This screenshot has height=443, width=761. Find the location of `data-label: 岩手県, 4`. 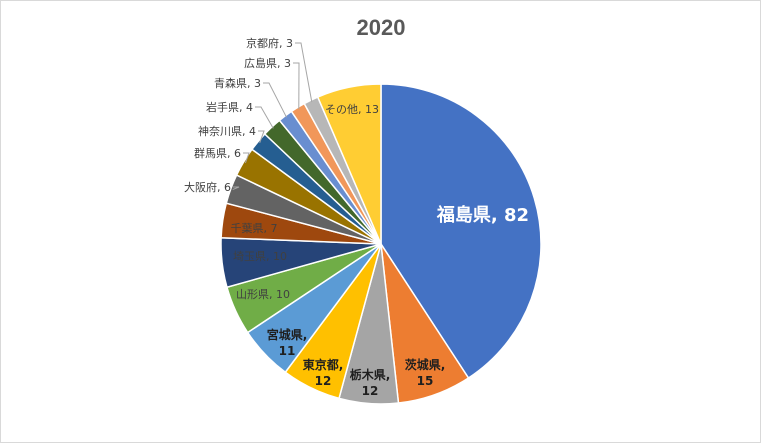

data-label: 岩手県, 4 is located at coordinates (229, 107).